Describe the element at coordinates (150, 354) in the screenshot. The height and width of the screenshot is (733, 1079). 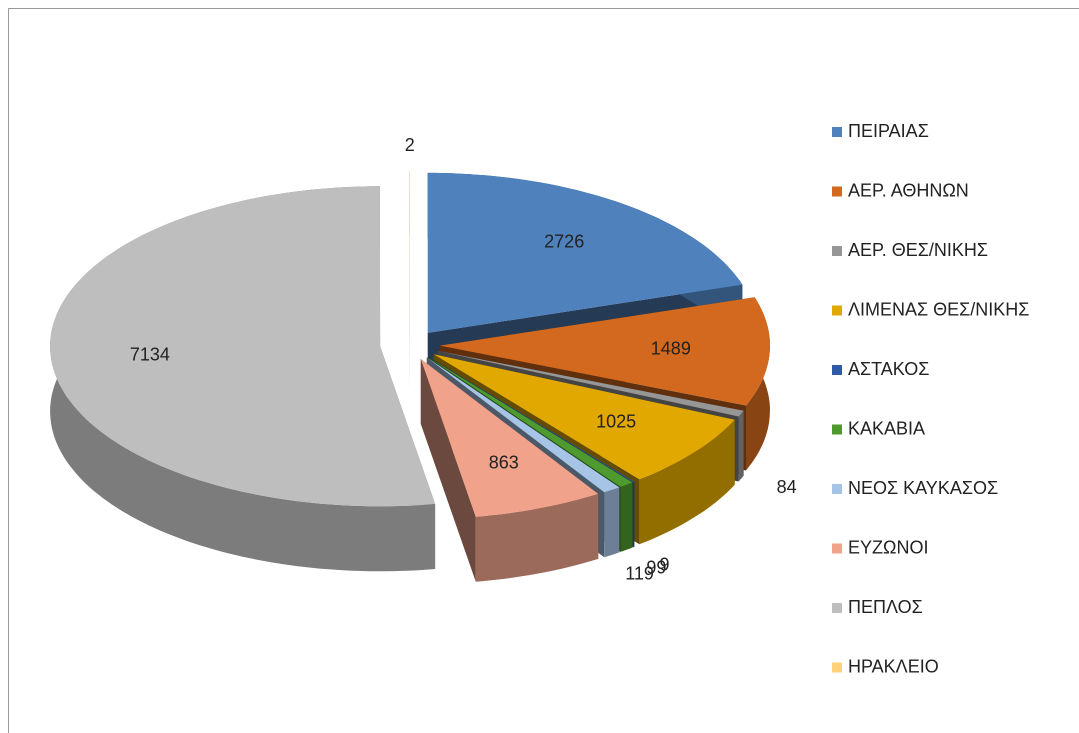
I see `data-label: 7134` at that location.